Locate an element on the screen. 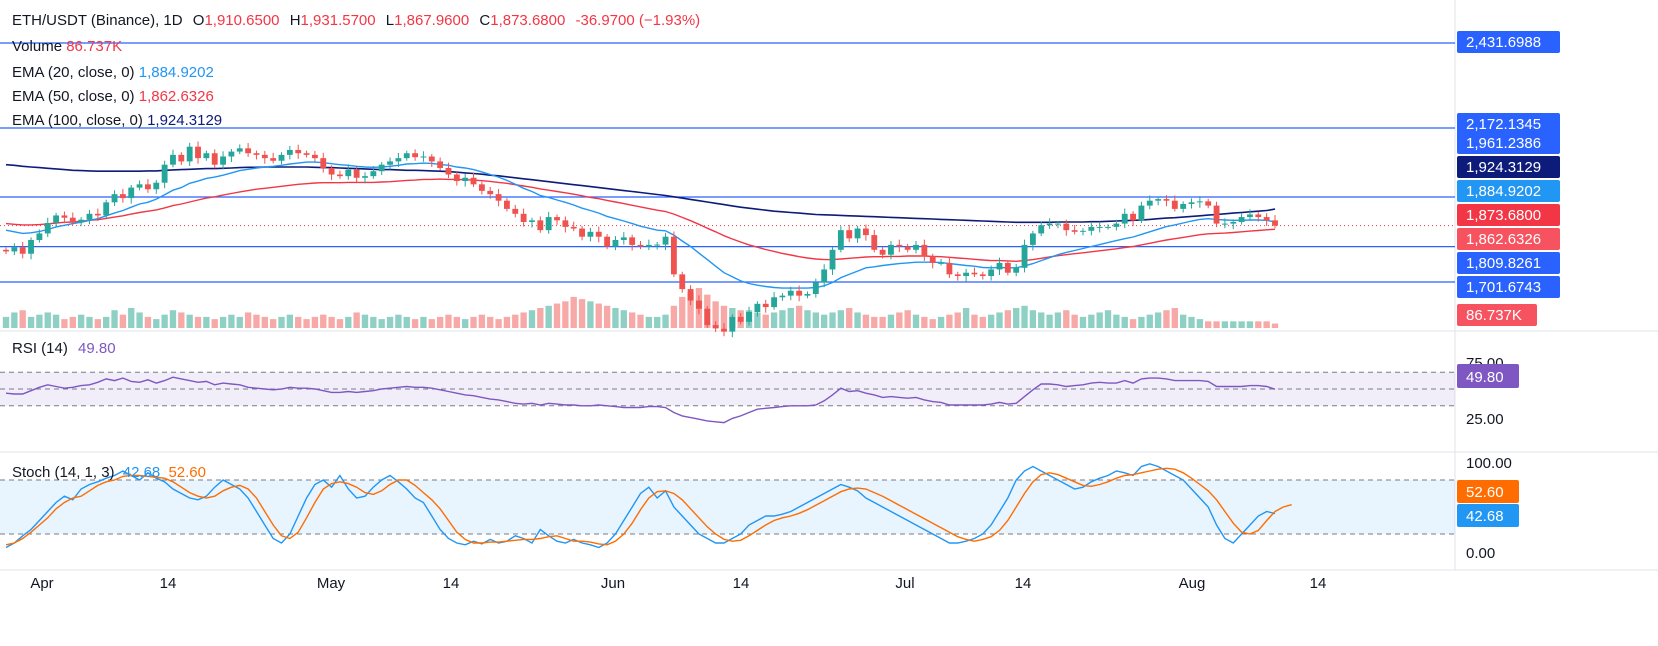 This screenshot has width=1658, height=646. stoch-pane is located at coordinates (727, 506).